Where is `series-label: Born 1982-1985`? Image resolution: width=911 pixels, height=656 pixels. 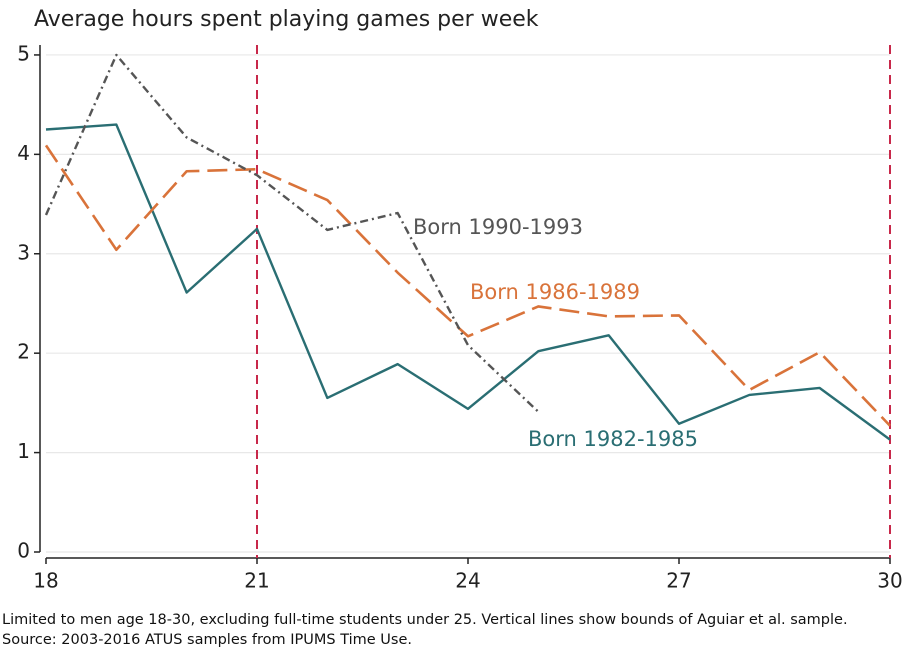
series-label: Born 1982-1985 is located at coordinates (613, 439).